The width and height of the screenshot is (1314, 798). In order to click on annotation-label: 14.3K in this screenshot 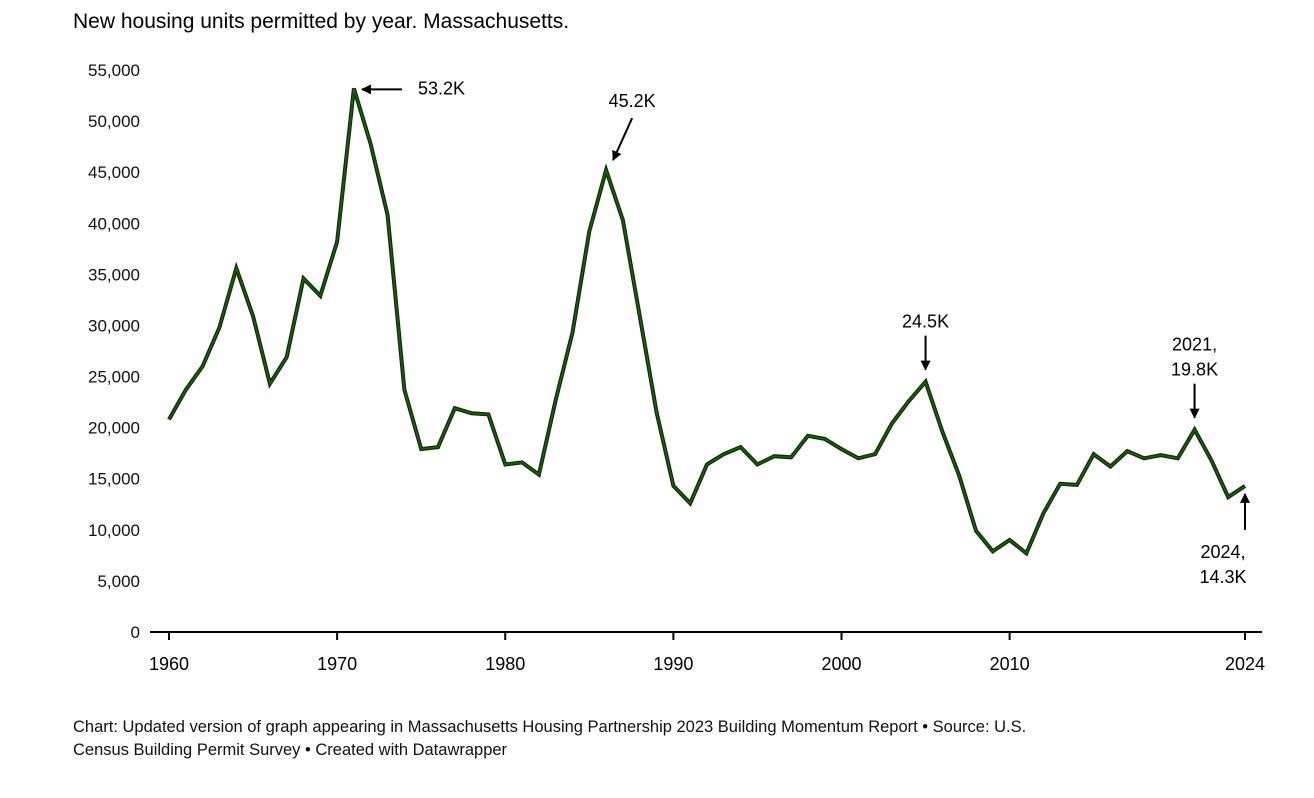, I will do `click(1222, 577)`.